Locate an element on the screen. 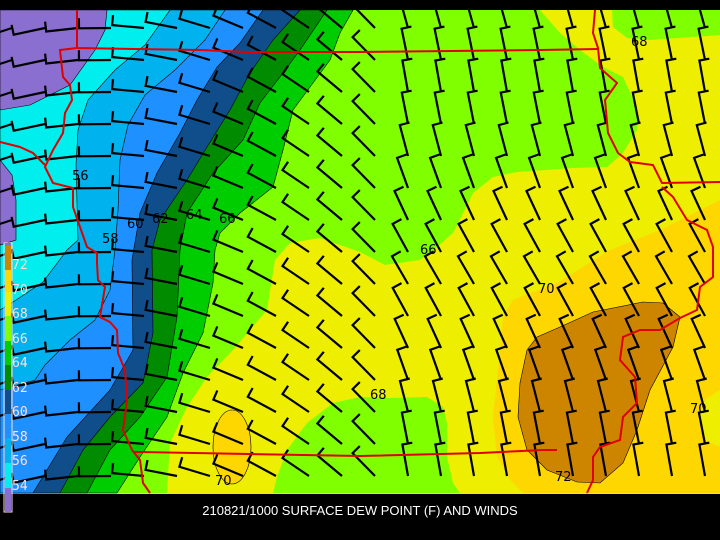 The image size is (720, 540). legend-color-bar is located at coordinates (8, 377).